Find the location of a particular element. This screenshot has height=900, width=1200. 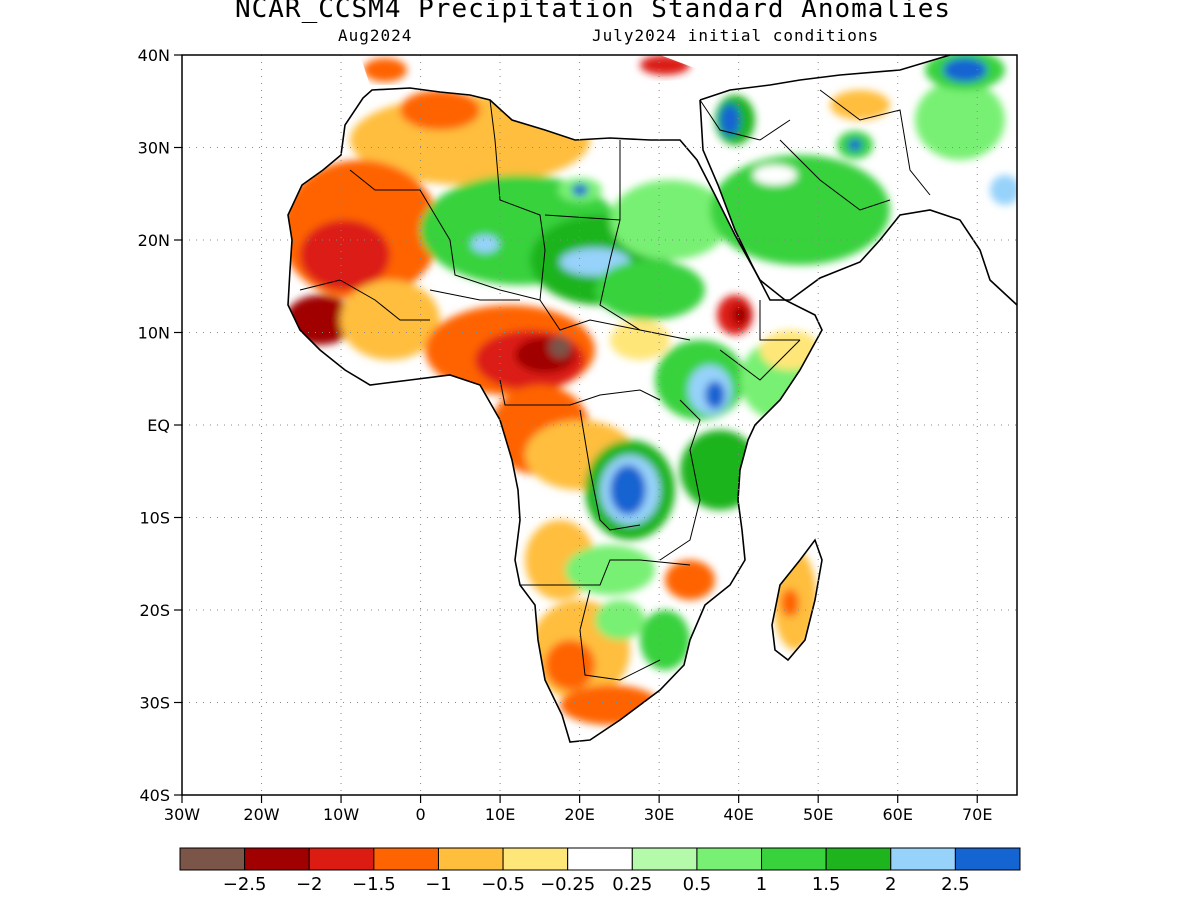

longitude-axis: 30W 20W 10W 0 10E 20E 30E 40E 50E 60E 70E is located at coordinates (578, 809).